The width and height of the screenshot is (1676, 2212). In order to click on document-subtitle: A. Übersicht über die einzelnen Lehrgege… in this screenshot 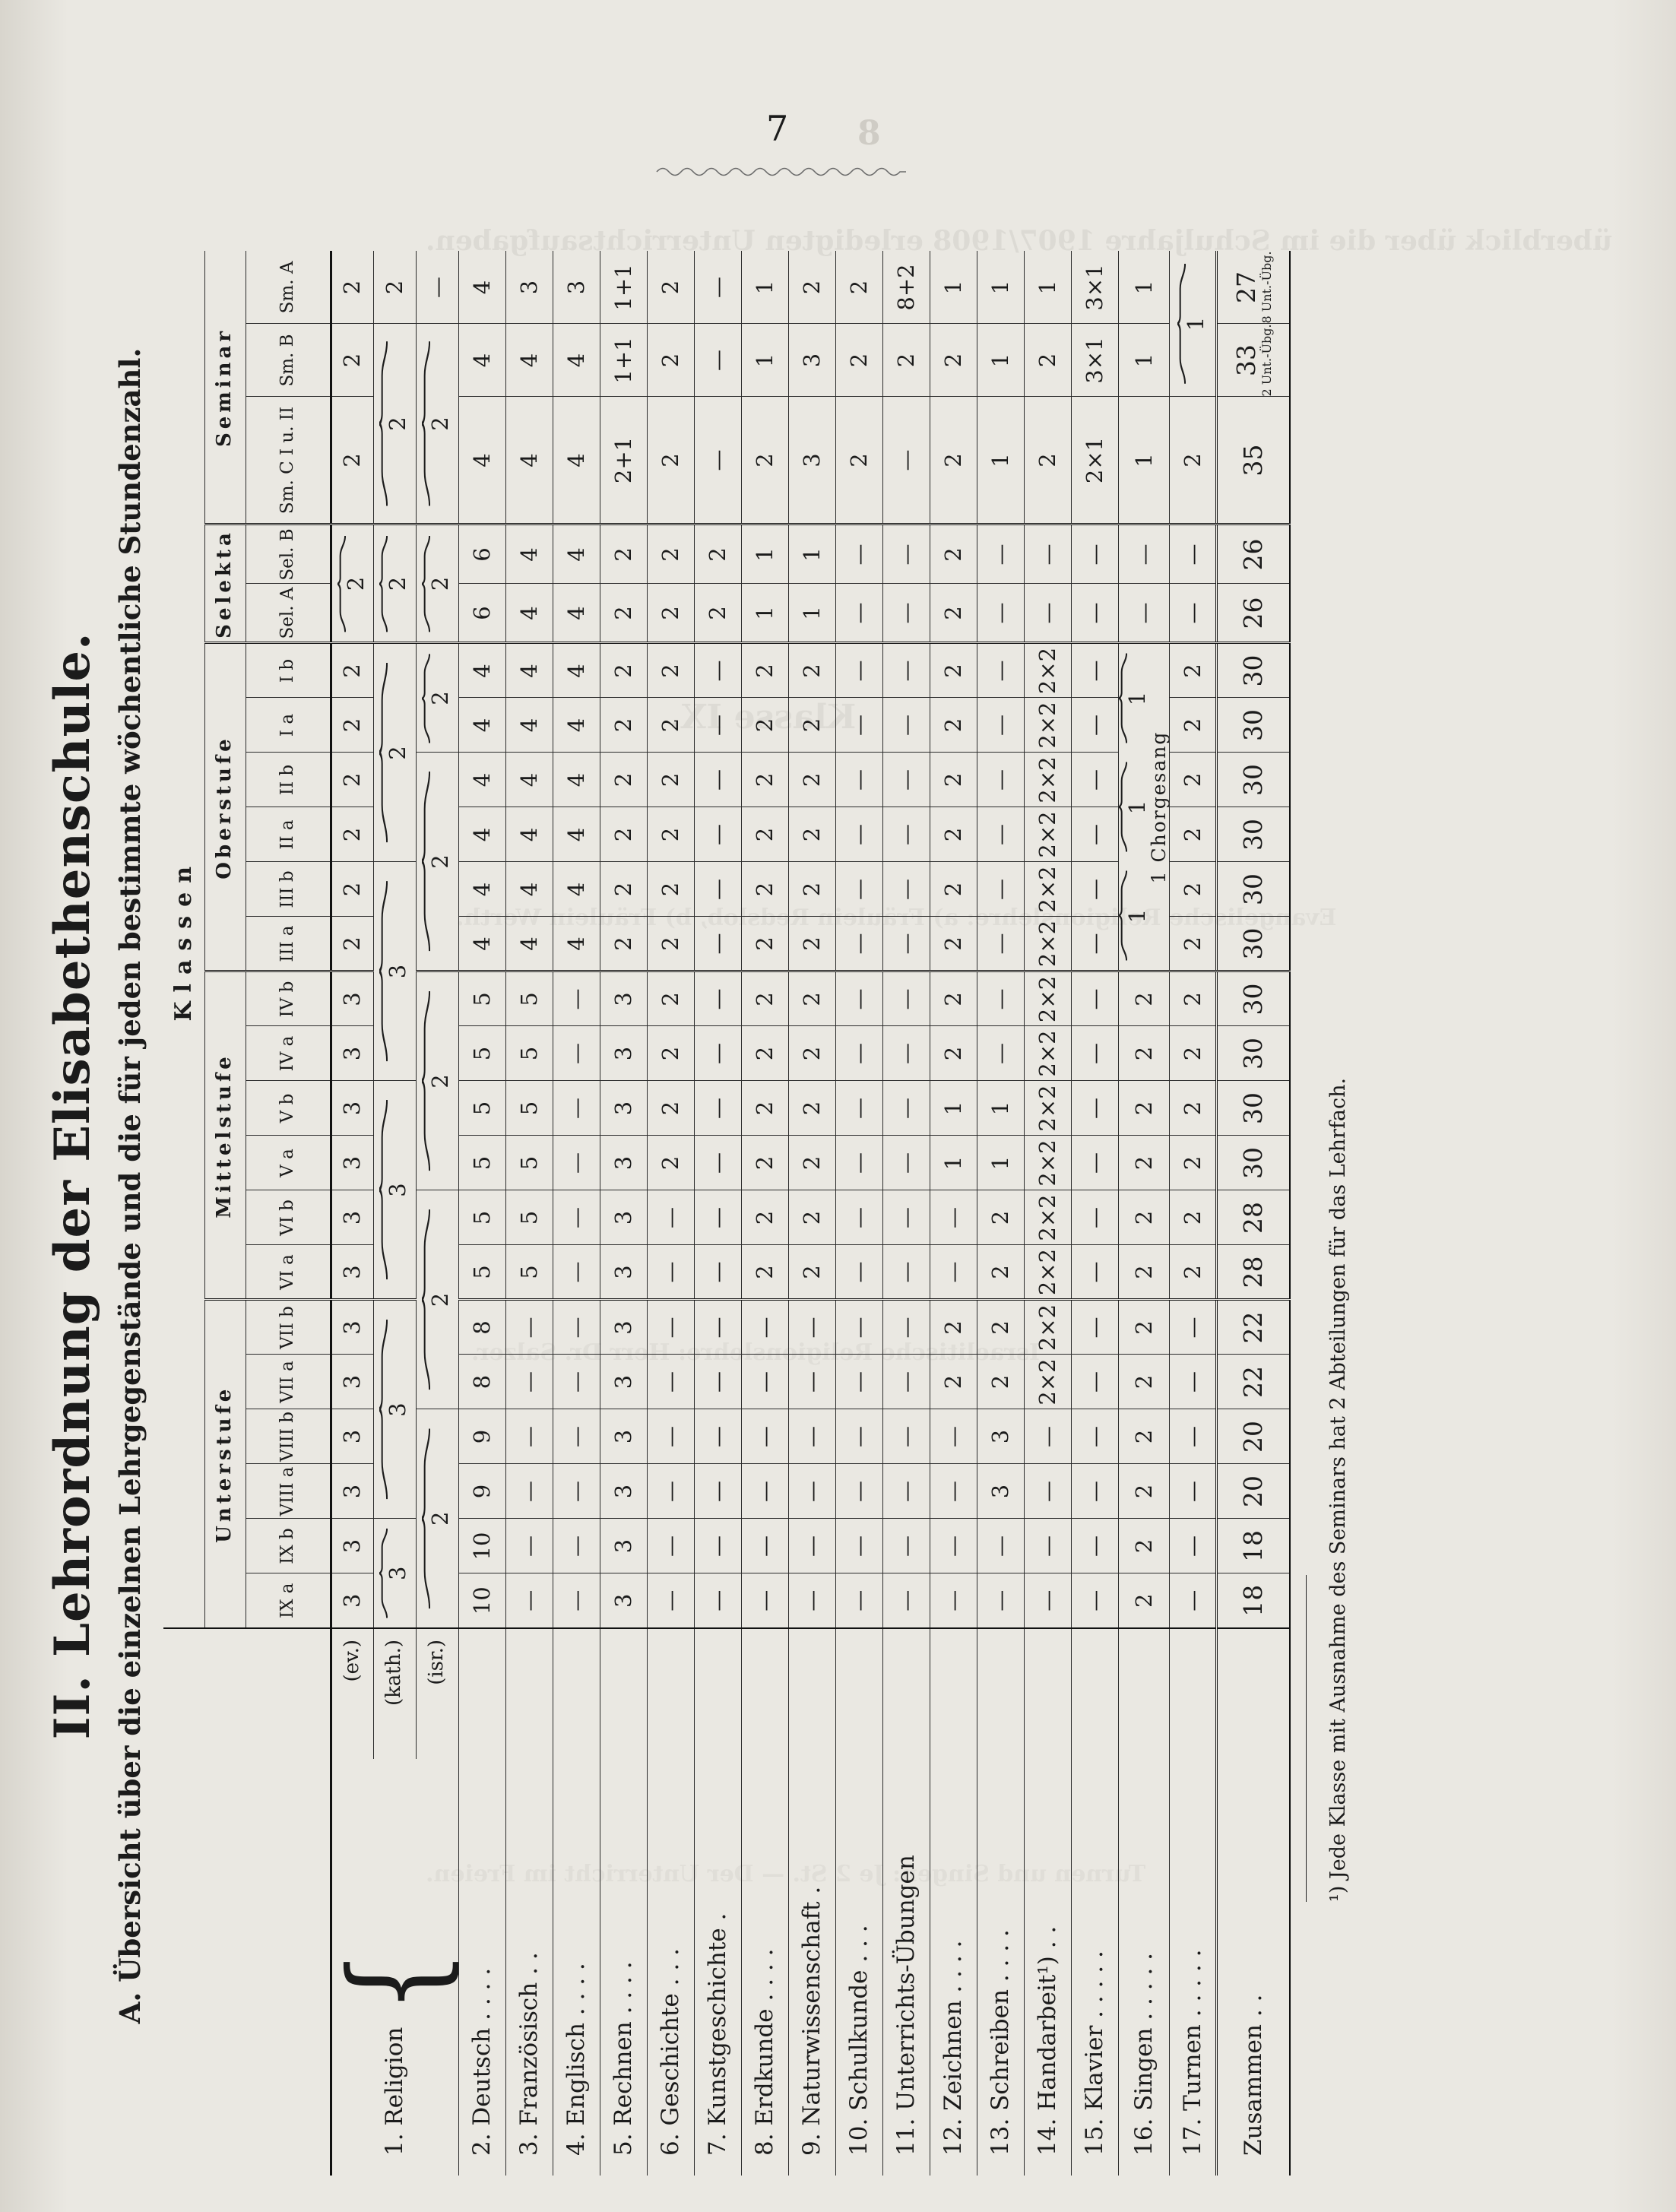, I will do `click(130, 1185)`.